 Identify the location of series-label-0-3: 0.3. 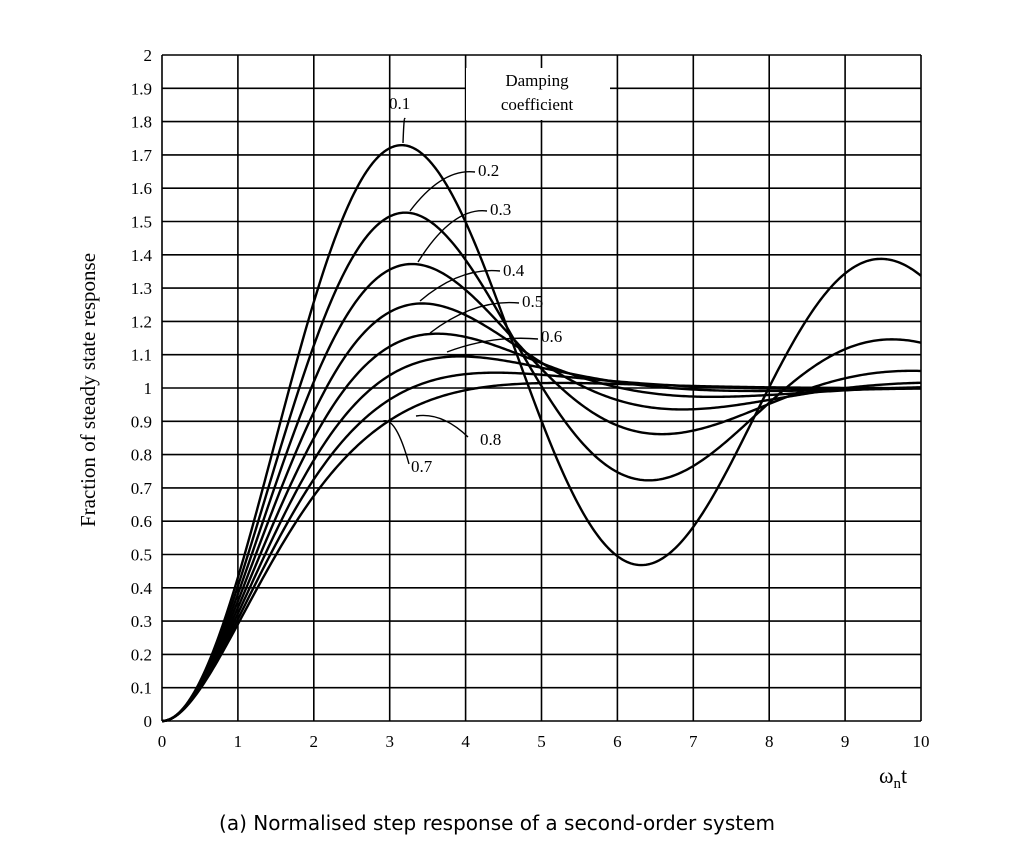
(500, 209).